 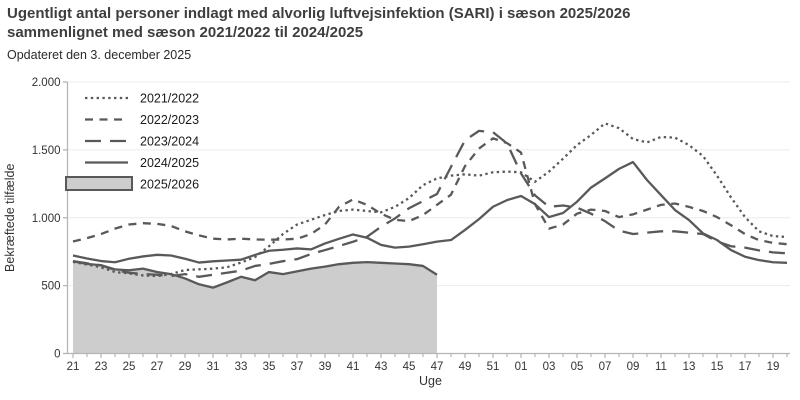 I want to click on x-tick-label: 29, so click(x=185, y=367).